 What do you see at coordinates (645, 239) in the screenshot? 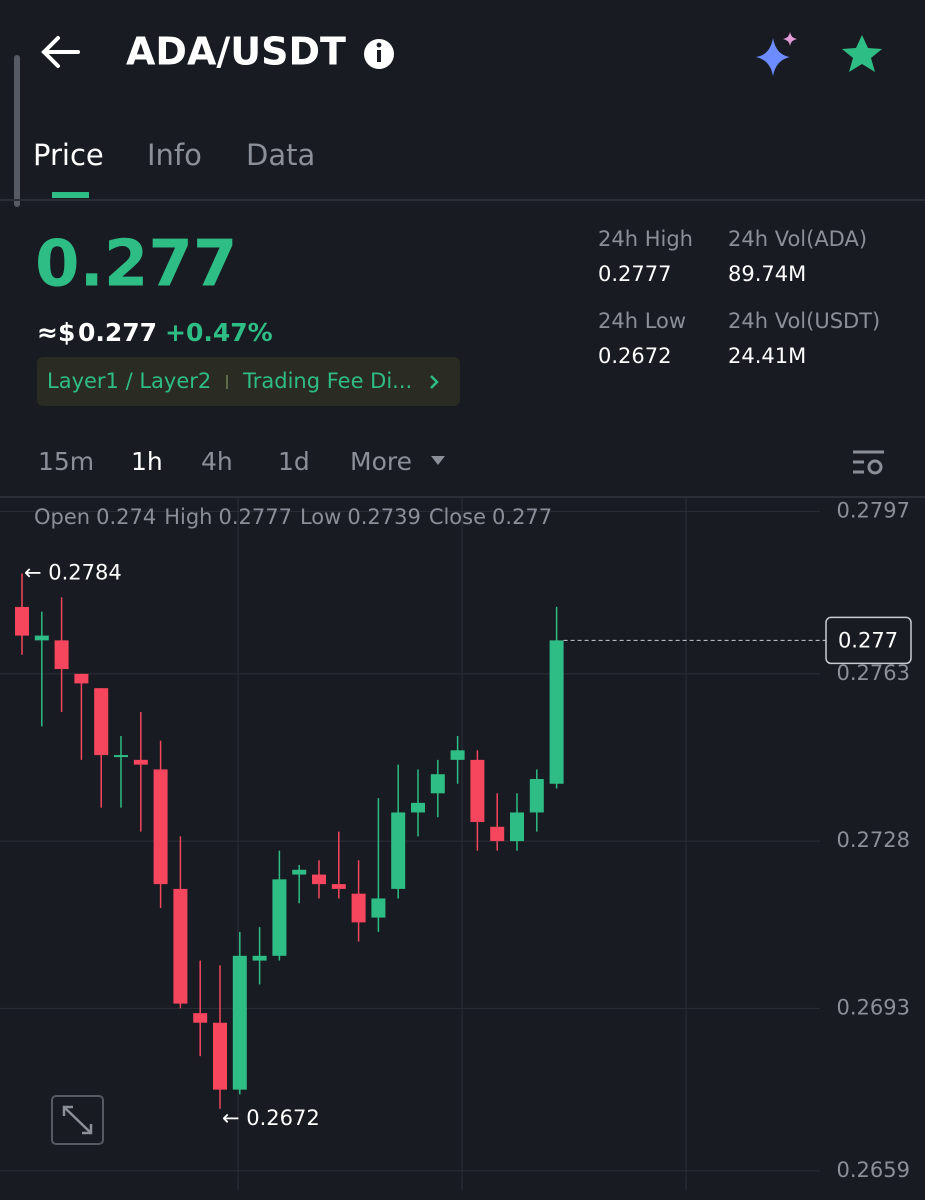
I see `stat-label: 24h High` at bounding box center [645, 239].